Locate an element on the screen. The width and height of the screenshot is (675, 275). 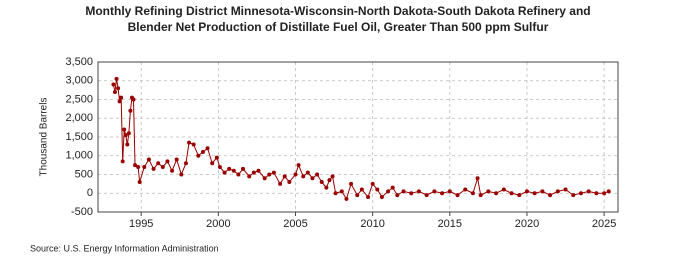
x-tick-label: 2000 is located at coordinates (218, 224).